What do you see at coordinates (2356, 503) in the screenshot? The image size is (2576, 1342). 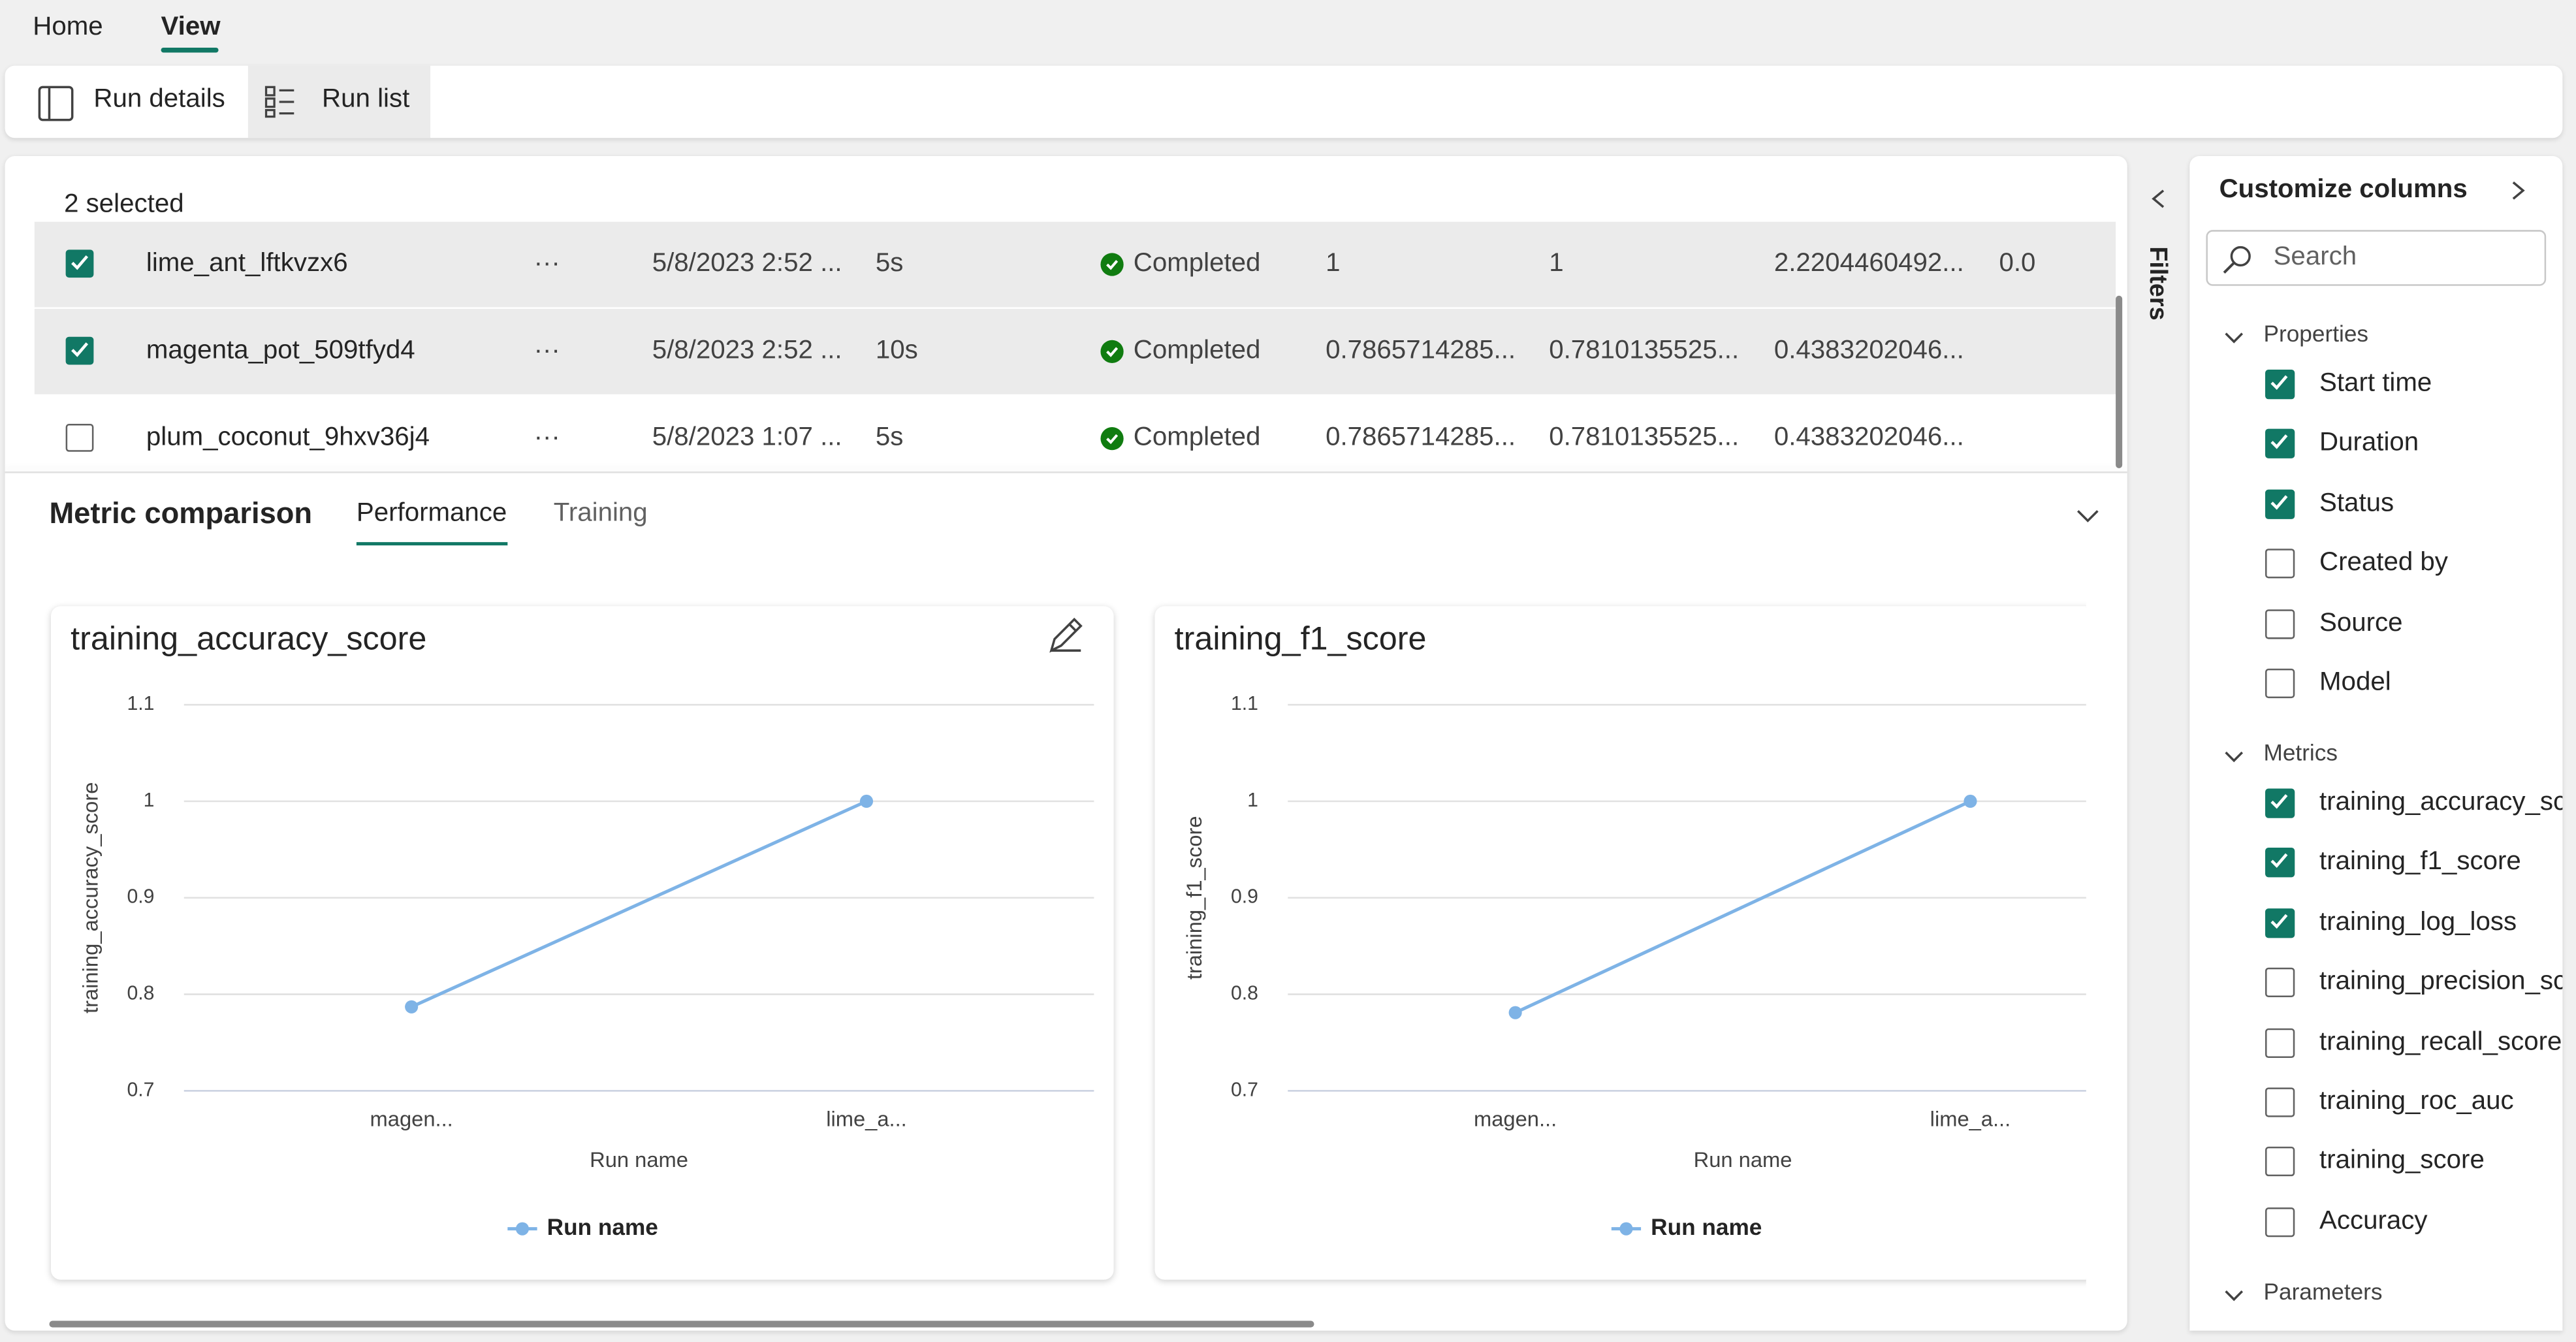 I see `column-option: Status` at bounding box center [2356, 503].